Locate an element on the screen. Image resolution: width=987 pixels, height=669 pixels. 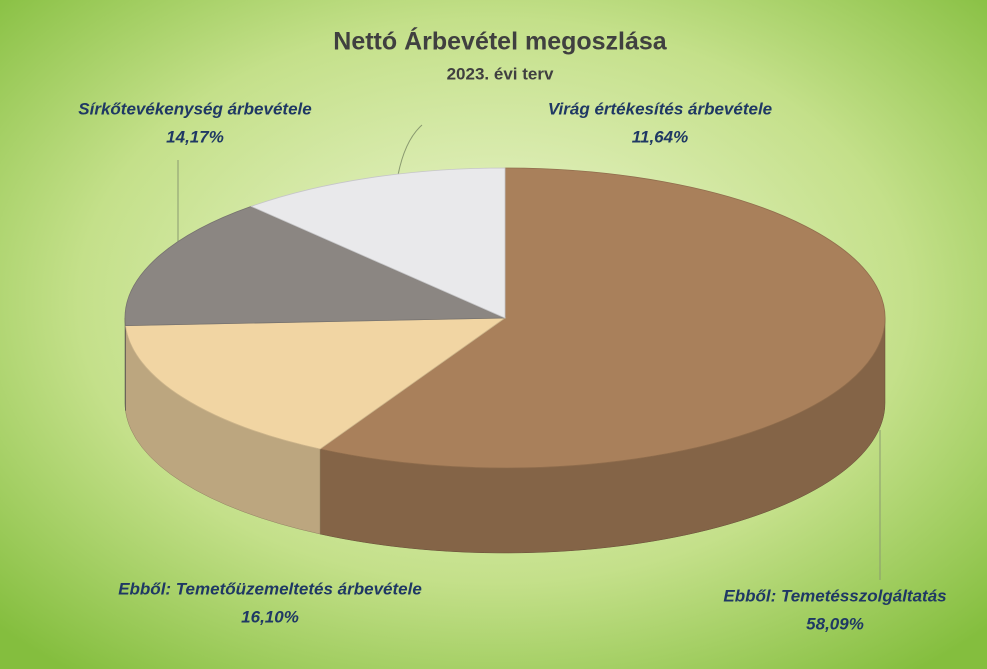
slice-label: Sírkőtevékenység árbevétele is located at coordinates (194, 108).